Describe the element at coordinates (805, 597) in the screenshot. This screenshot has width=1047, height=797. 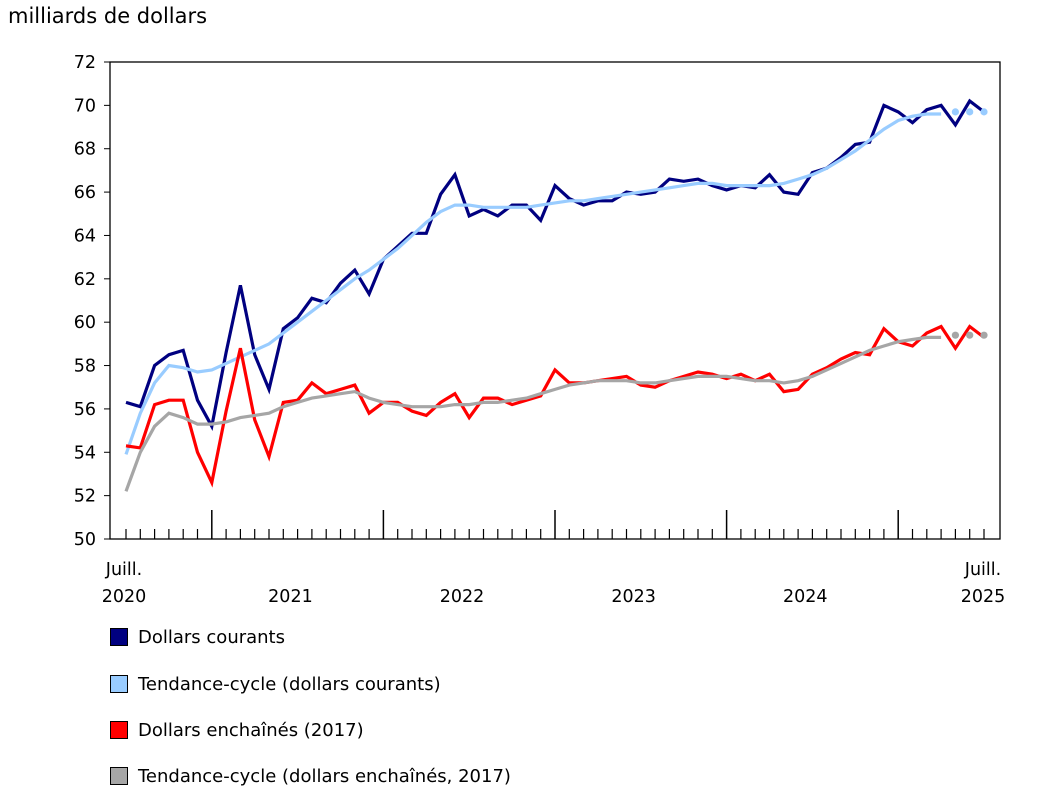
I see `x-tick-label: 2024` at that location.